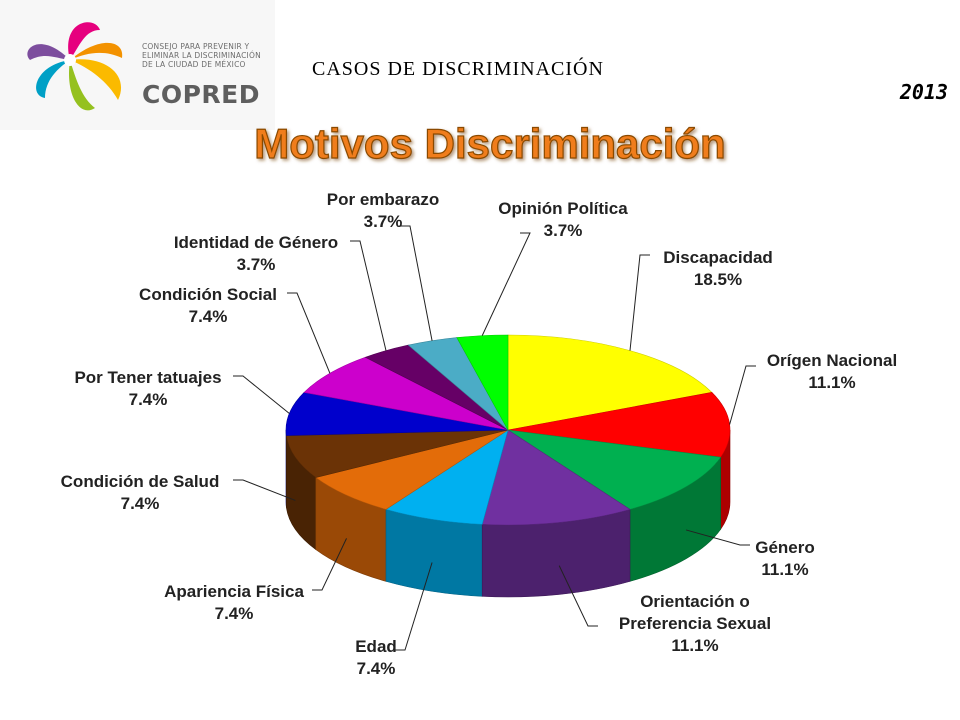 This screenshot has height=720, width=960. Describe the element at coordinates (140, 481) in the screenshot. I see `slice-label-condicion-de-salud: Condición de Salud` at that location.